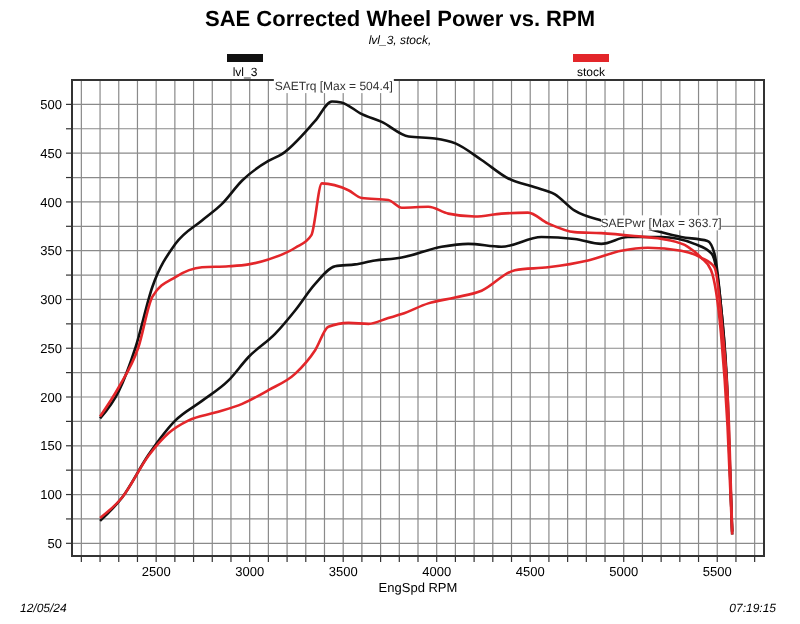 Image resolution: width=800 pixels, height=624 pixels. What do you see at coordinates (400, 20) in the screenshot?
I see `chart-title: SAE Corrected Wheel Power vs. RPM` at bounding box center [400, 20].